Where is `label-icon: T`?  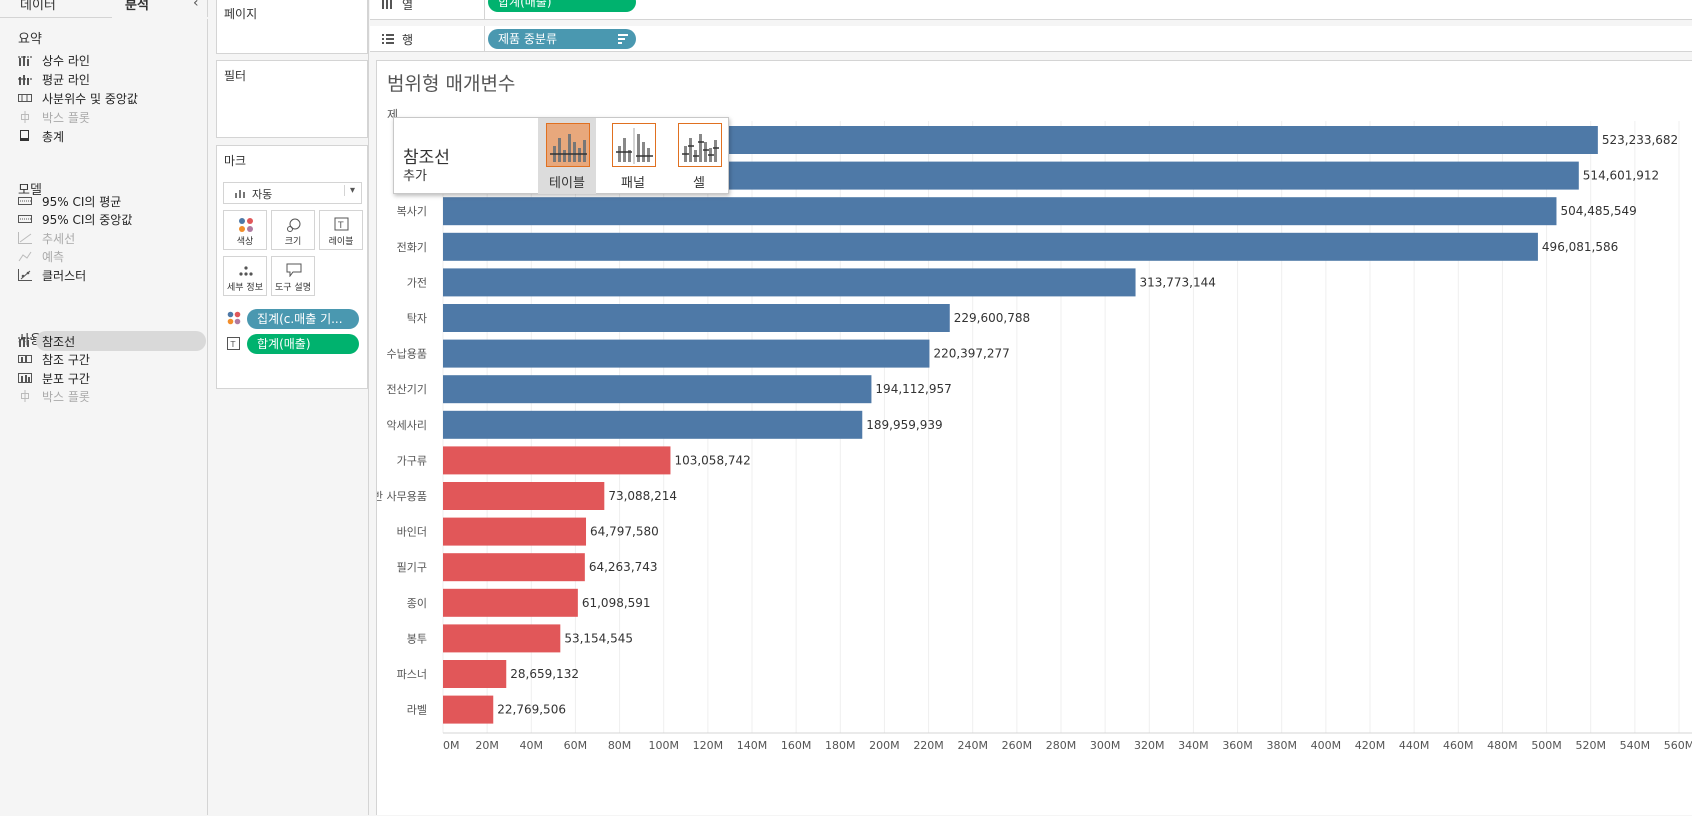 label-icon: T is located at coordinates (341, 224).